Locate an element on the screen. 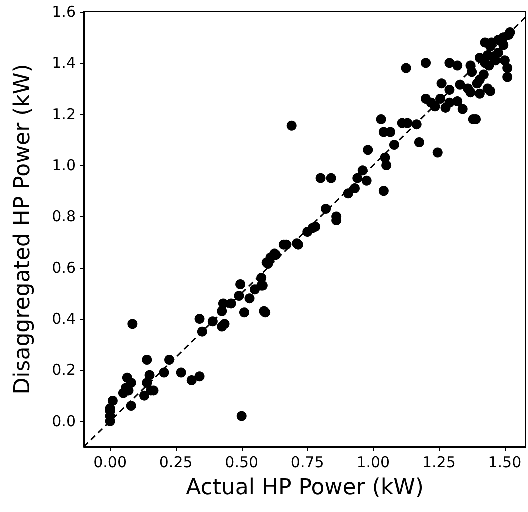 This screenshot has height=512, width=528. x-axis-title: Actual HP Power (kW) is located at coordinates (305, 488).